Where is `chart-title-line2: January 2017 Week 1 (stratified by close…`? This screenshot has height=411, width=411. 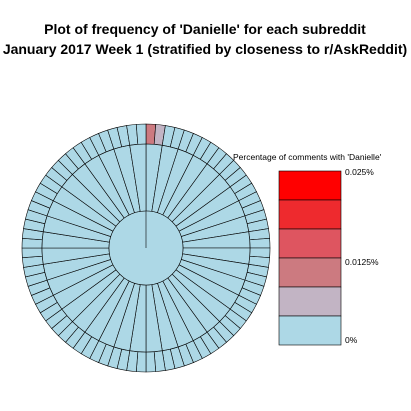 chart-title-line2: January 2017 Week 1 (stratified by close… is located at coordinates (205, 49).